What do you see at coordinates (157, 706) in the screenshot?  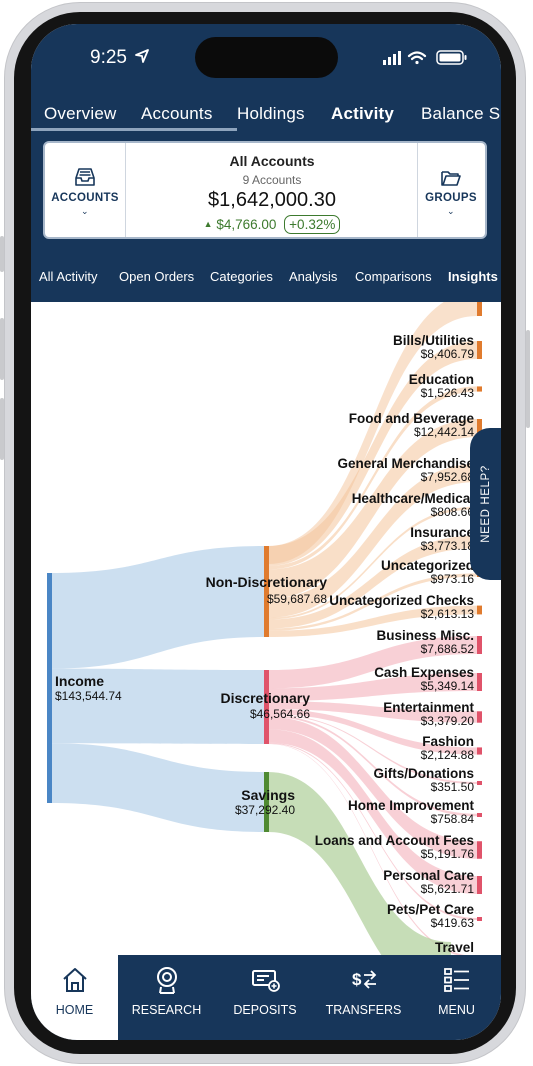 I see `income-flow-disc` at bounding box center [157, 706].